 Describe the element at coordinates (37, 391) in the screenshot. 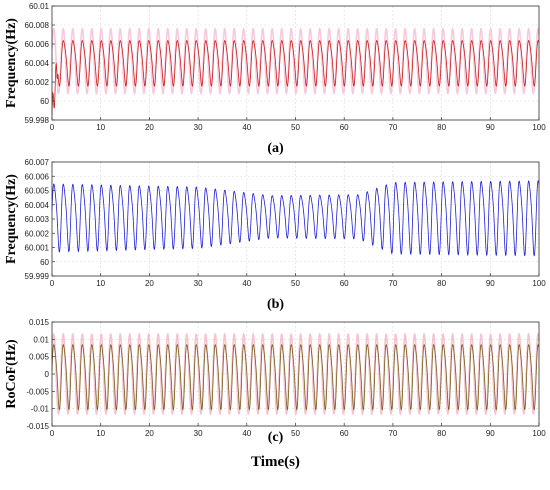

I see `y-tick-label: -0.005` at that location.